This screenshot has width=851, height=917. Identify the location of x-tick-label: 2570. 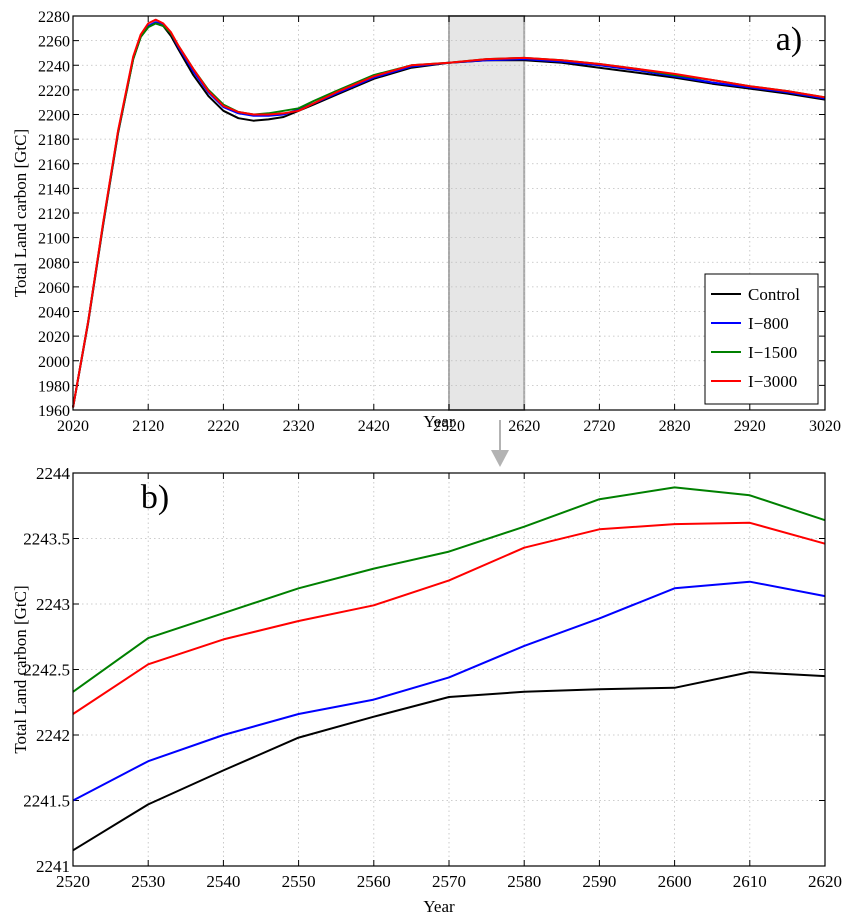
(449, 881).